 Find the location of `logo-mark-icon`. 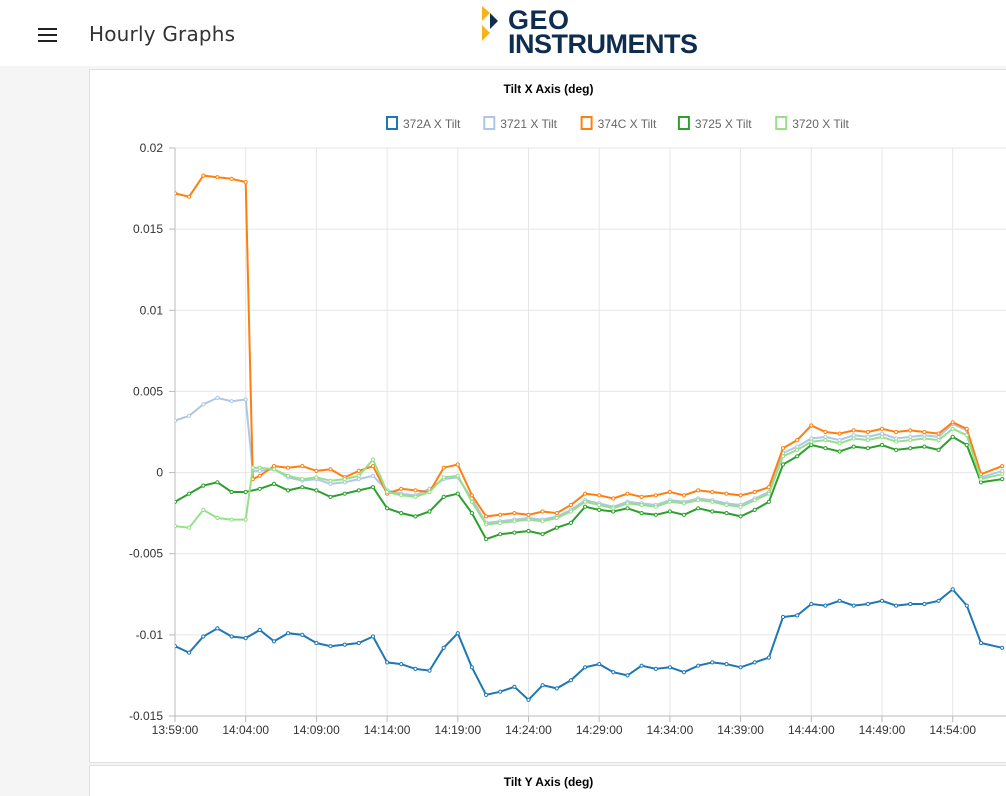

logo-mark-icon is located at coordinates (490, 23).